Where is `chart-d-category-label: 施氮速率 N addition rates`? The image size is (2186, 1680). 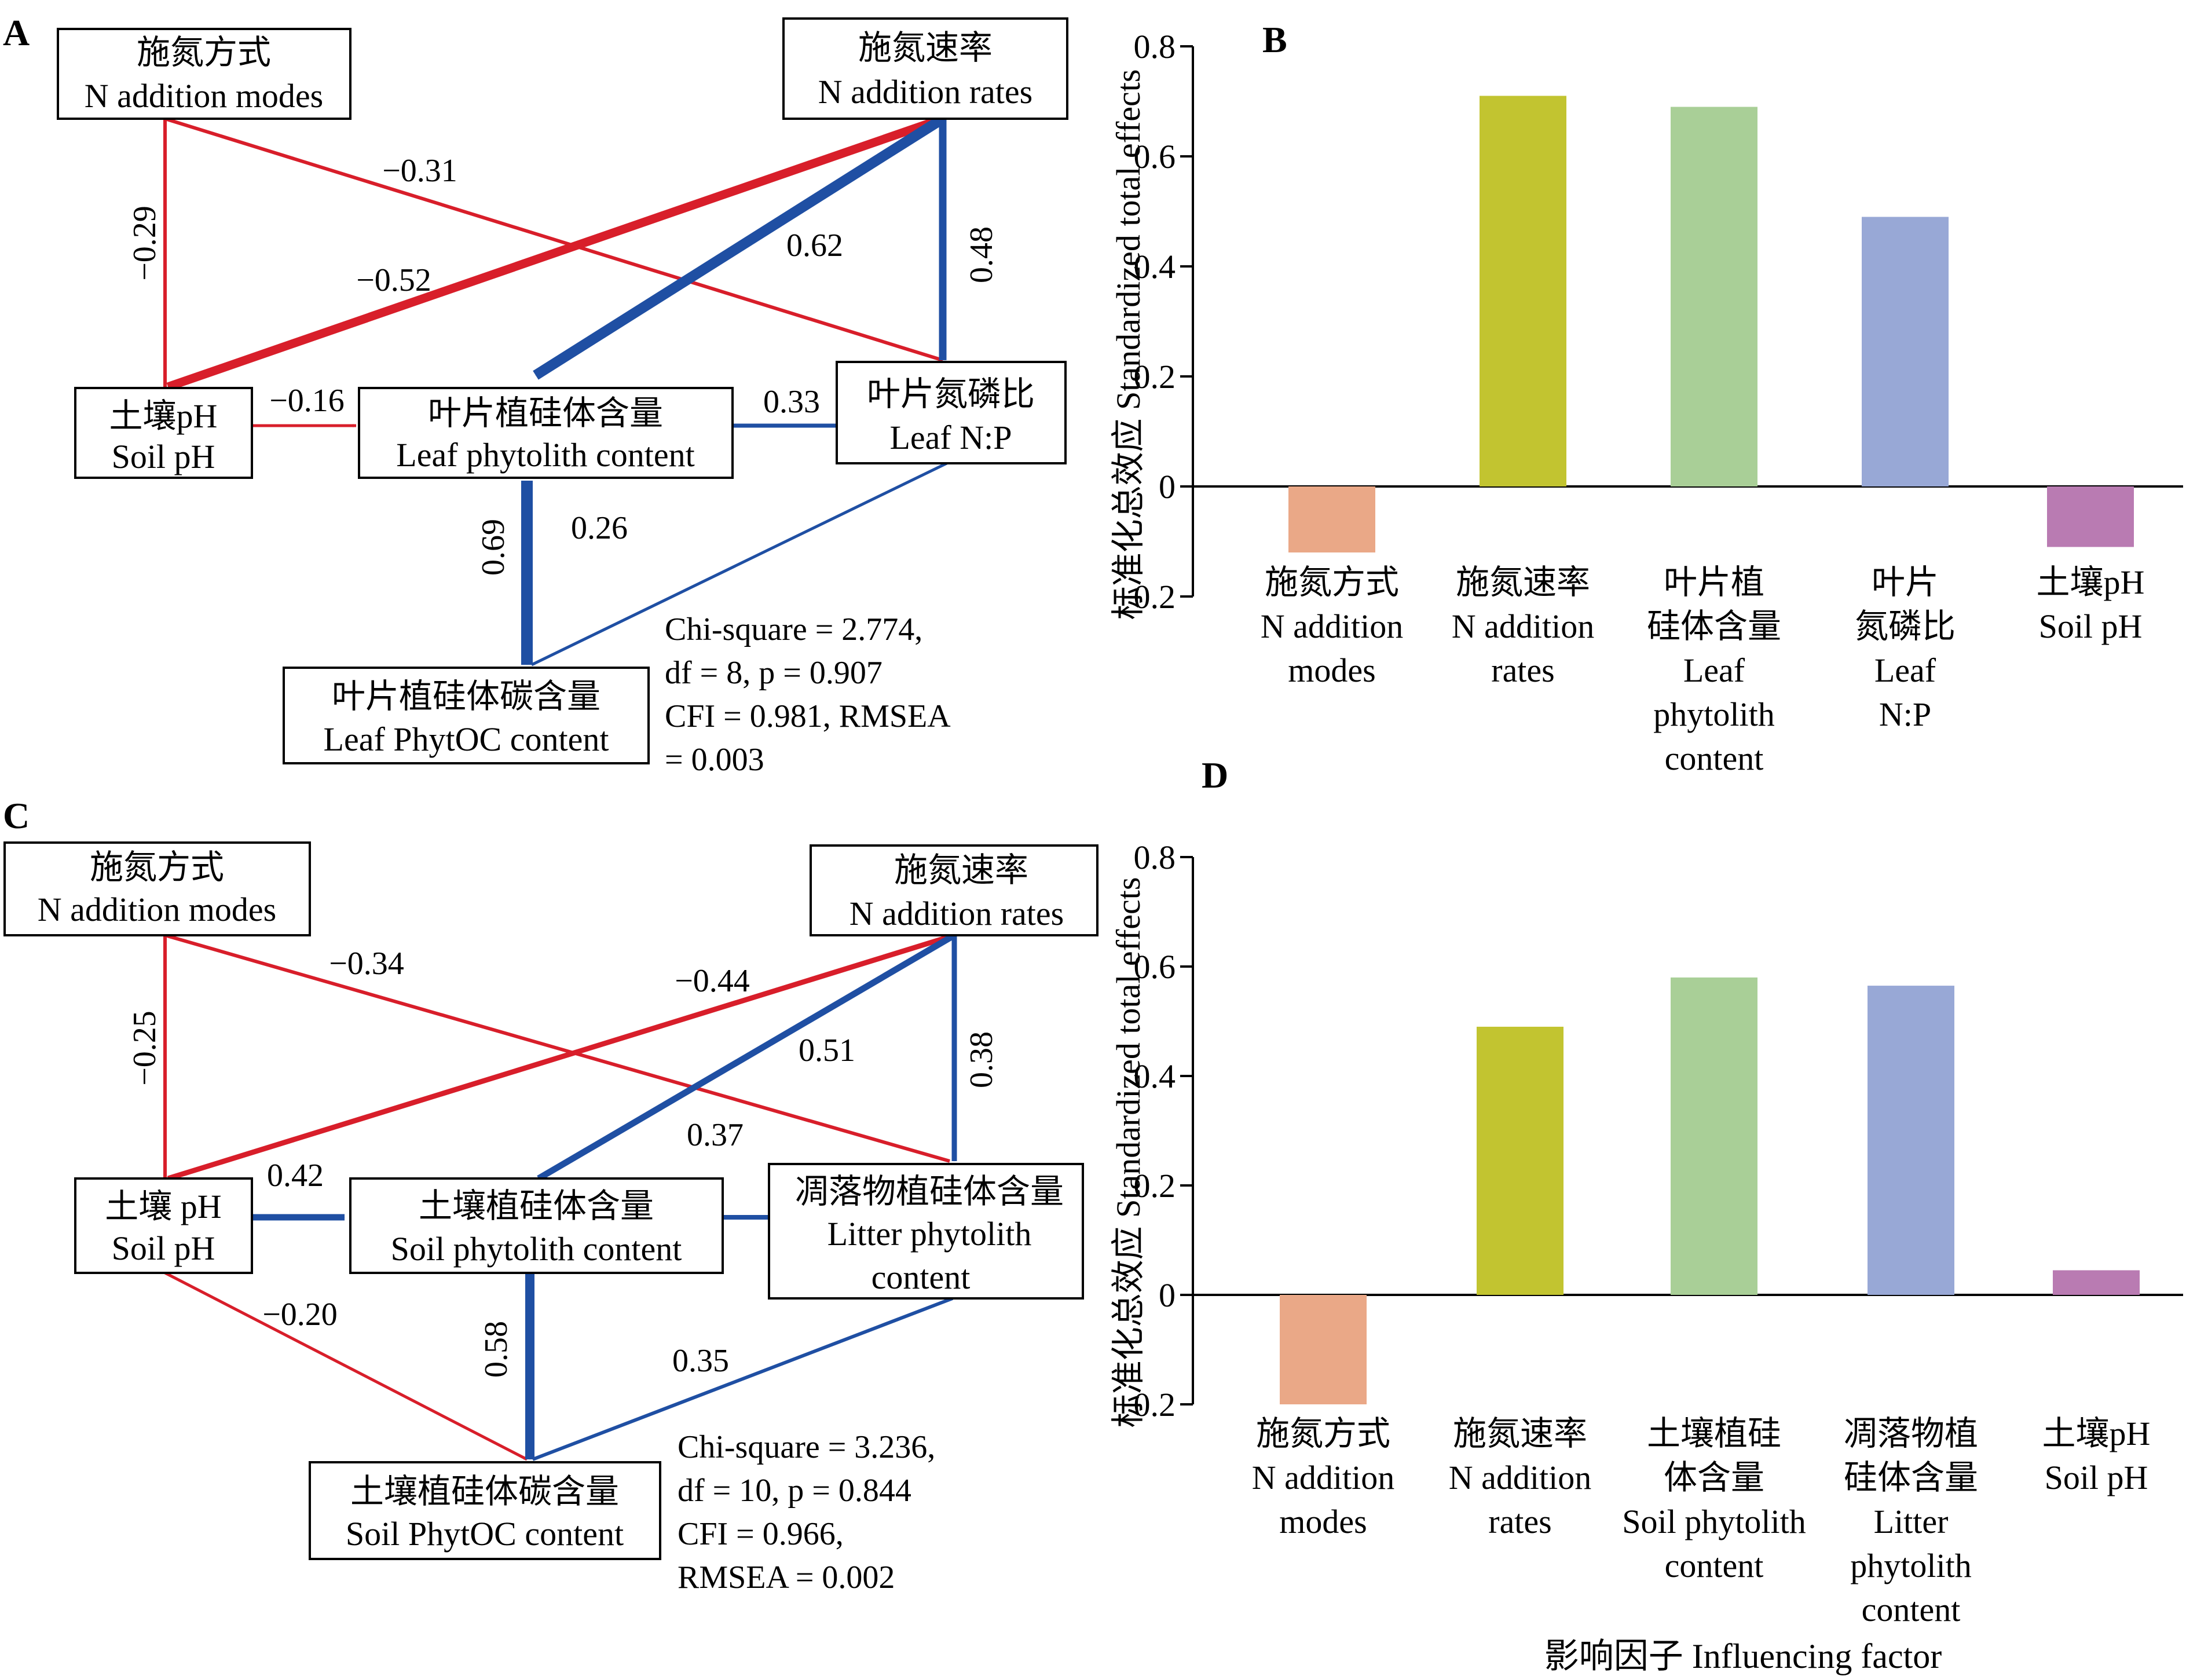 chart-d-category-label: 施氮速率 N addition rates is located at coordinates (1520, 1478).